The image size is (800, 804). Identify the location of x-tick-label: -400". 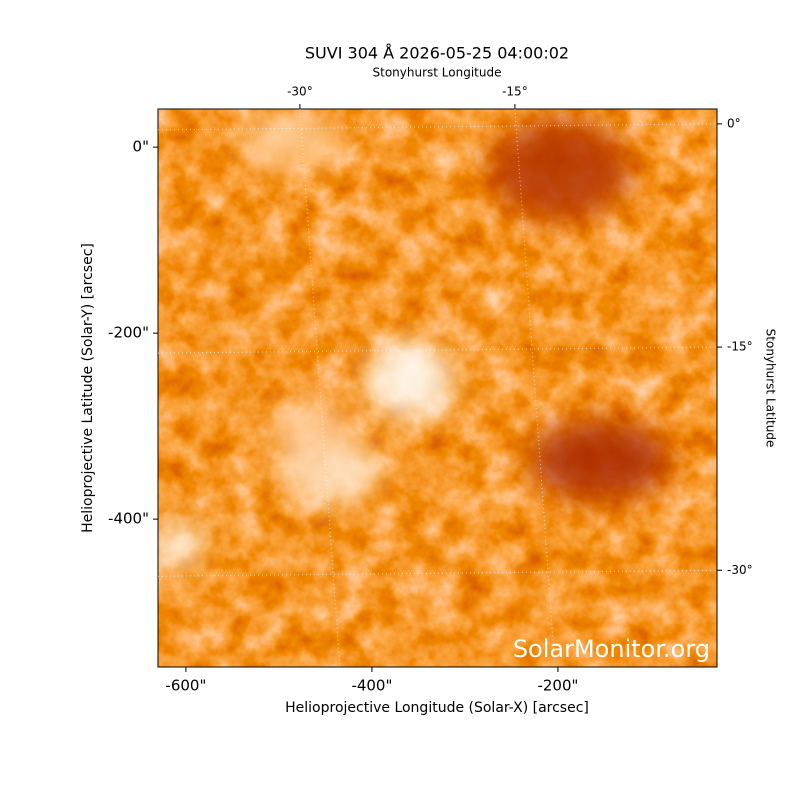
(371, 686).